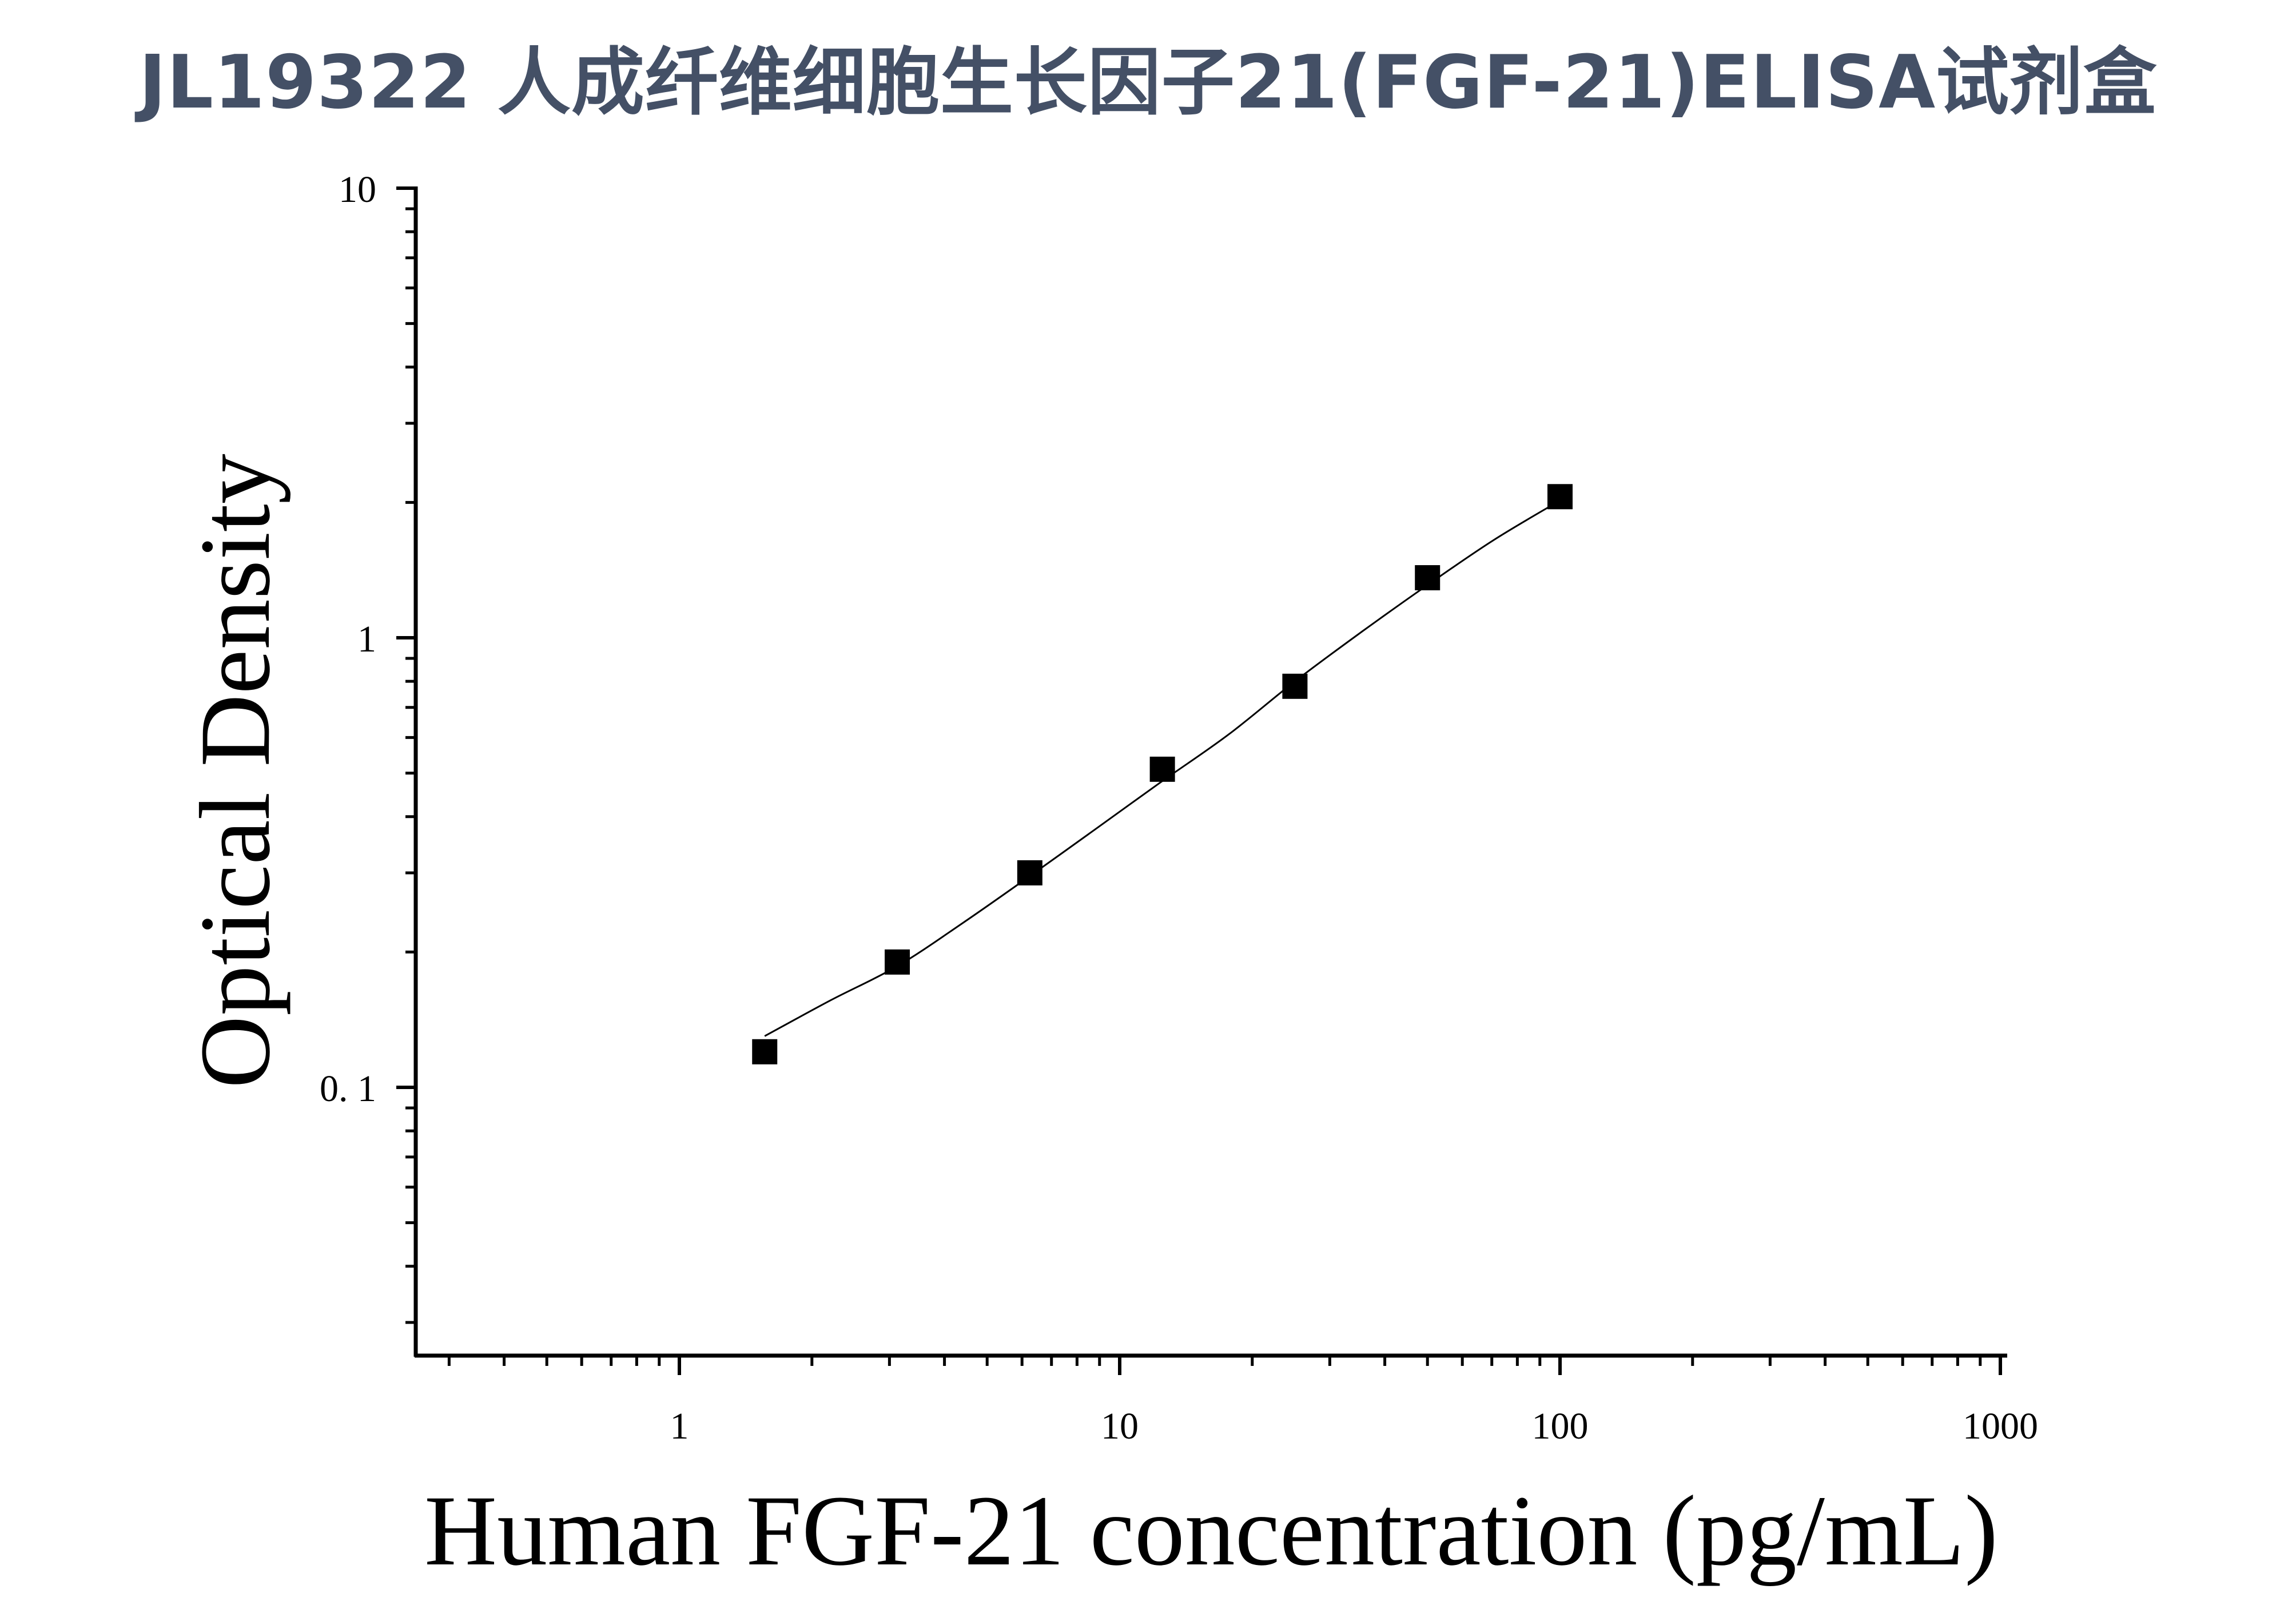  I want to click on y-axis-label: Optical Density, so click(236, 771).